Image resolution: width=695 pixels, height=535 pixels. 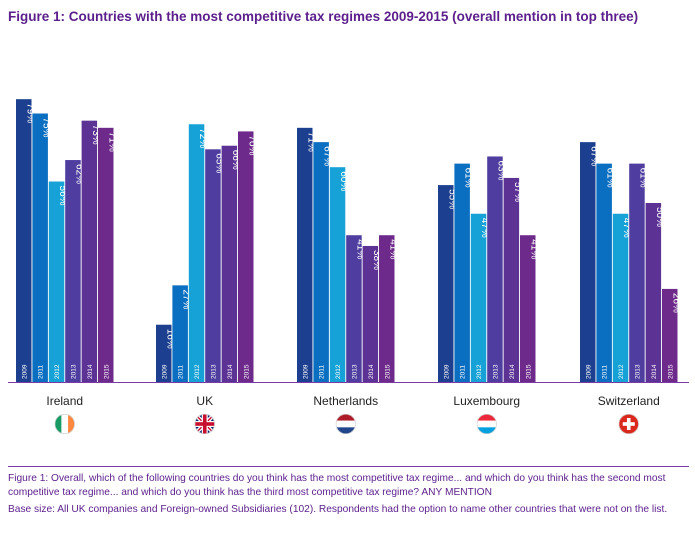 What do you see at coordinates (213, 265) in the screenshot?
I see `bar-uk-2013` at bounding box center [213, 265].